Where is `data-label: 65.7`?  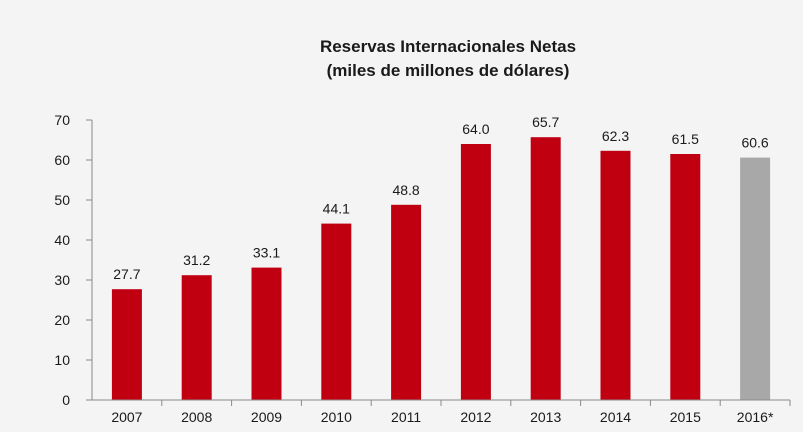 data-label: 65.7 is located at coordinates (545, 122).